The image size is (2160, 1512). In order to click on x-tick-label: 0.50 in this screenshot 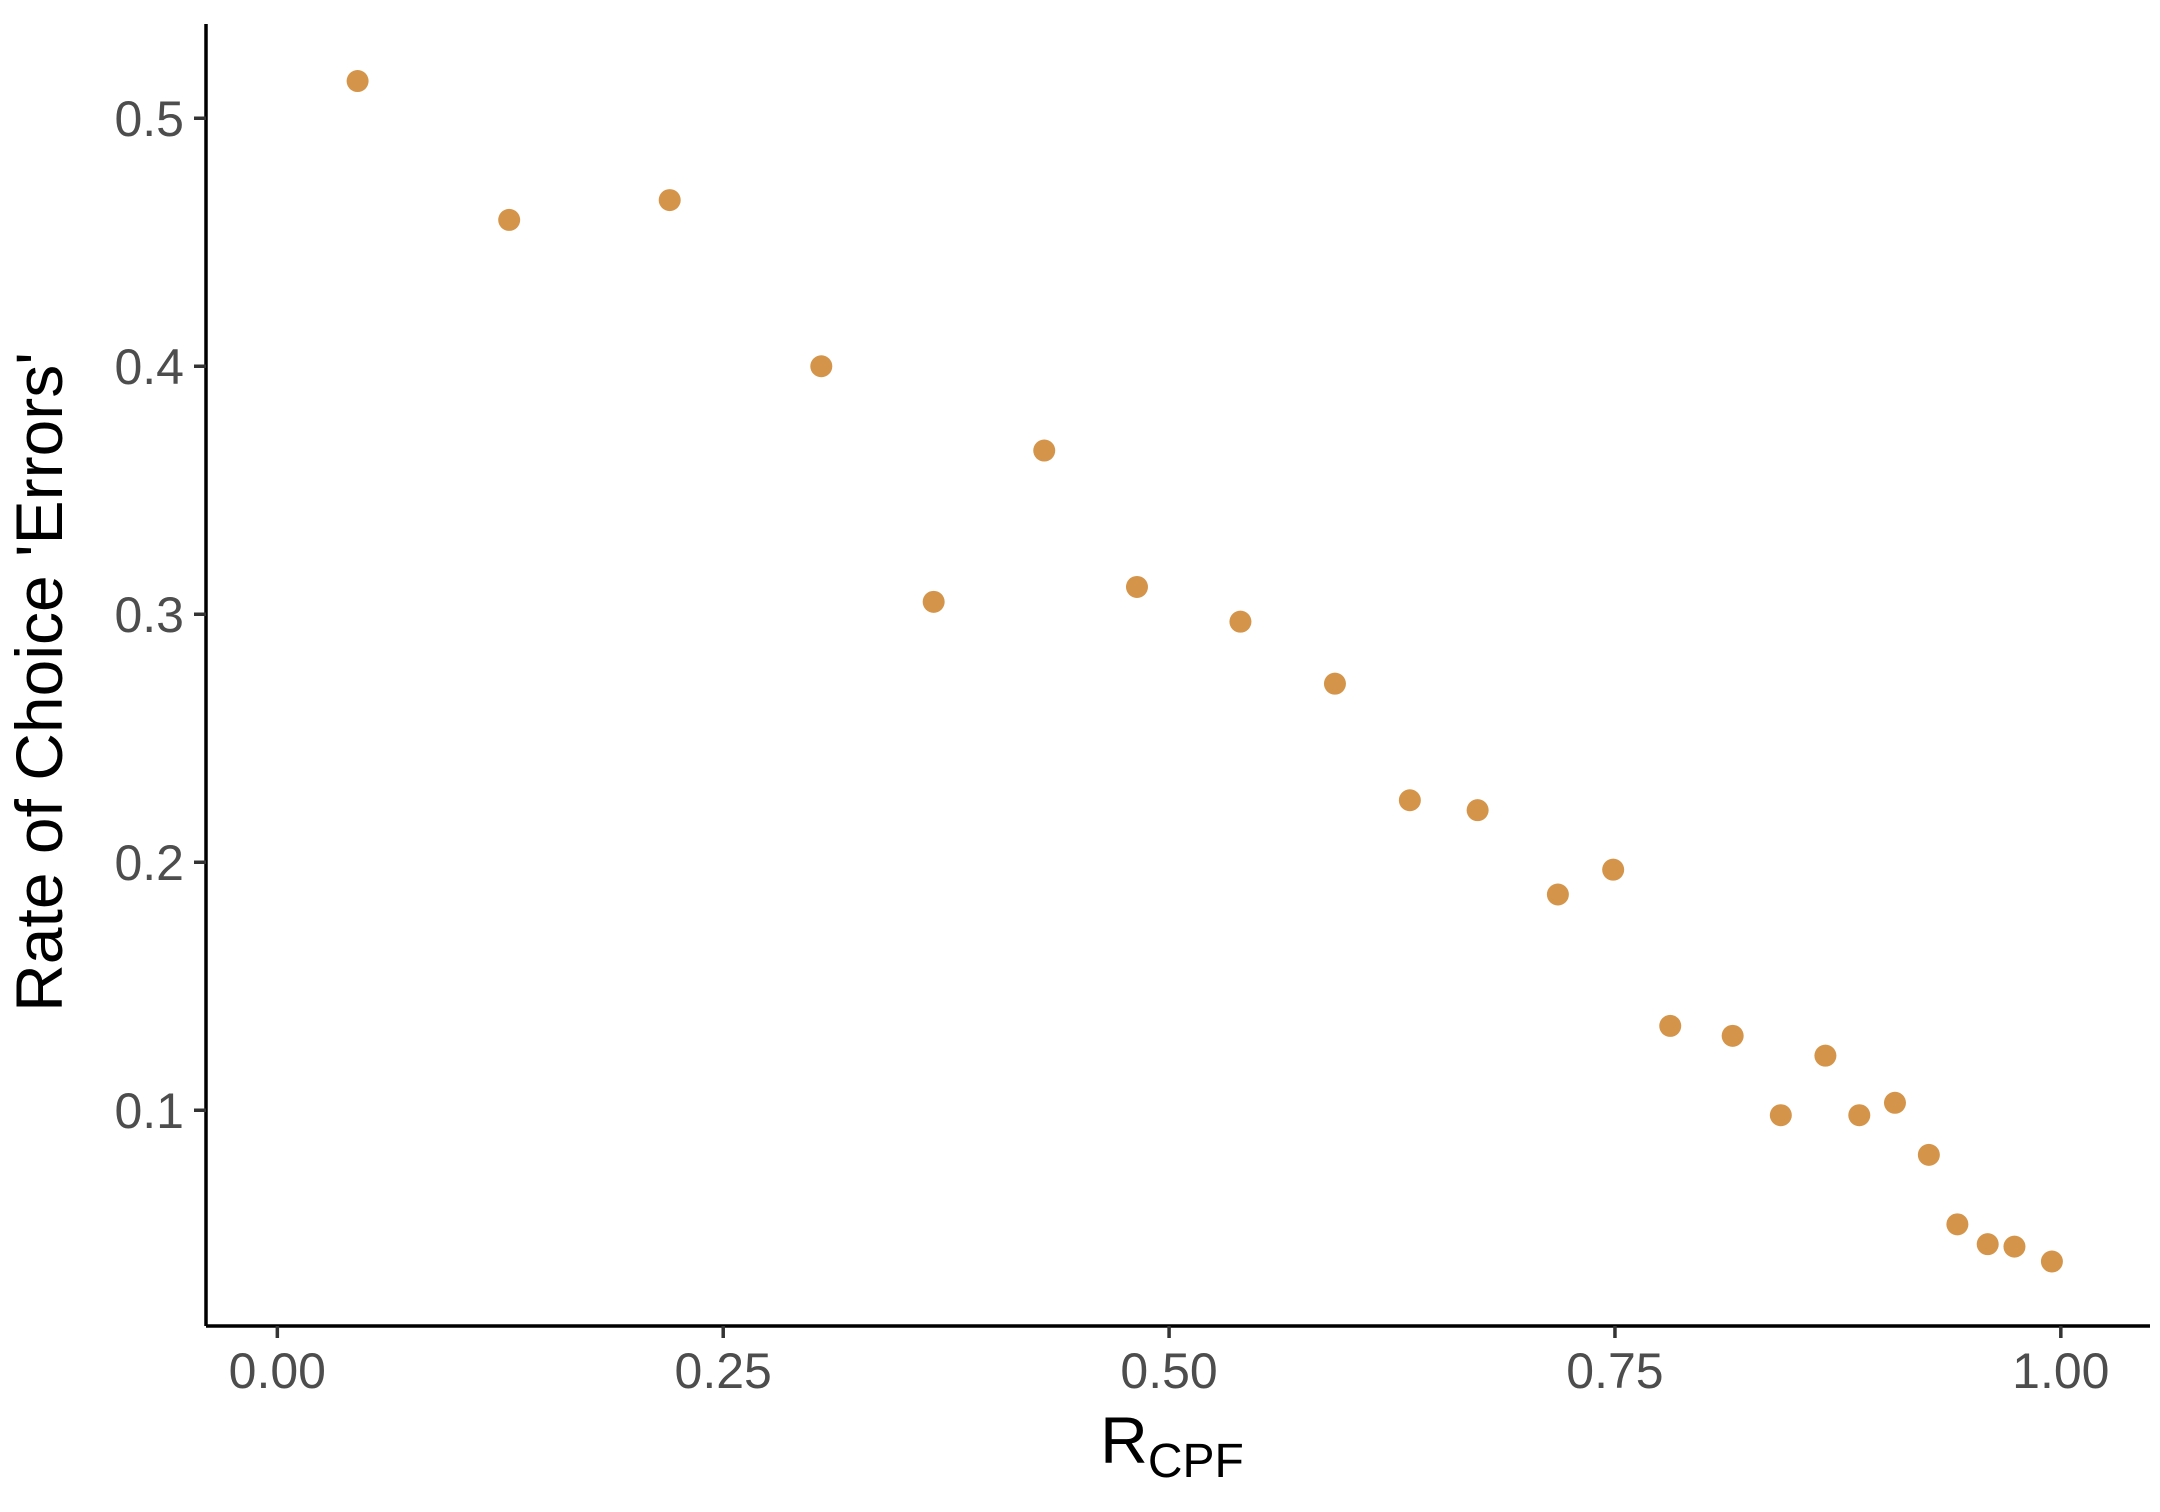, I will do `click(1168, 1371)`.